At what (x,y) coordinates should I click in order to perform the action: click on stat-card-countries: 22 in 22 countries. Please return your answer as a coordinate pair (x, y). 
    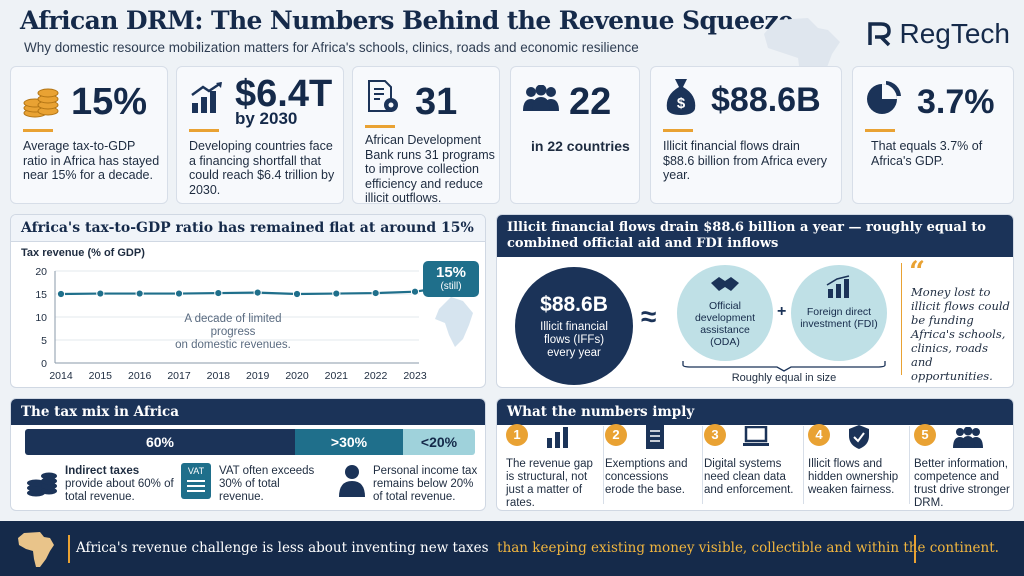
    Looking at the image, I should click on (575, 135).